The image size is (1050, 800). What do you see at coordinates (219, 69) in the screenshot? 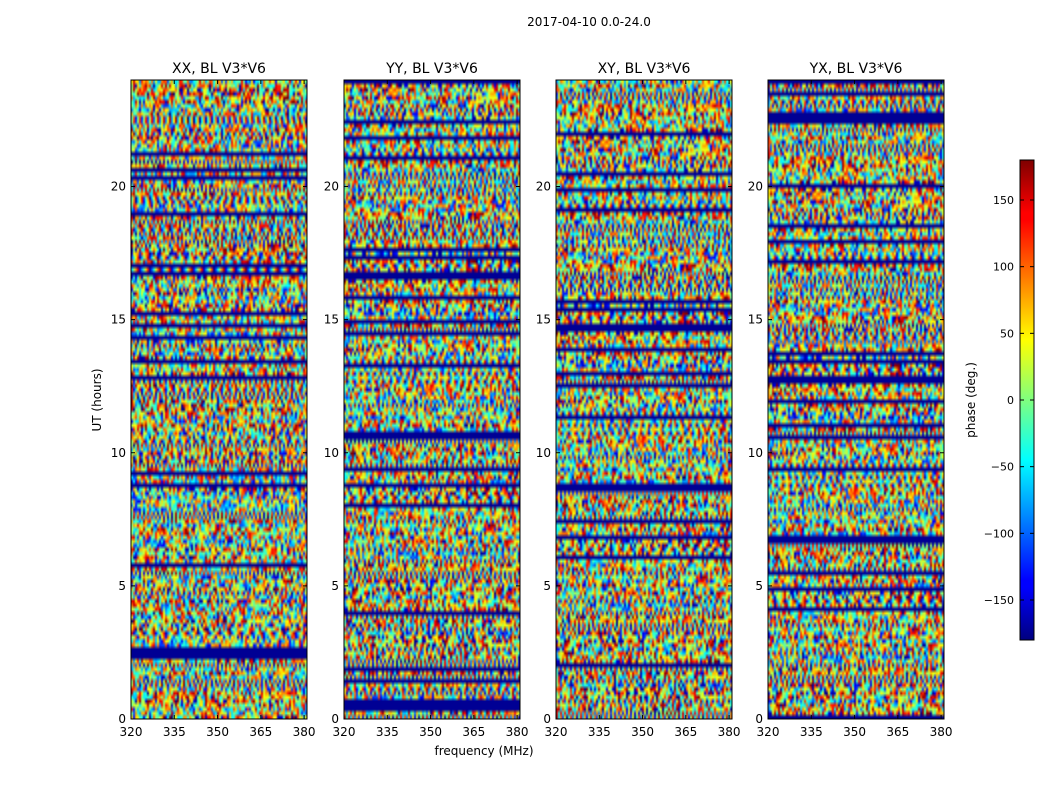
I see `panel-title: XX, BL V3*V6` at bounding box center [219, 69].